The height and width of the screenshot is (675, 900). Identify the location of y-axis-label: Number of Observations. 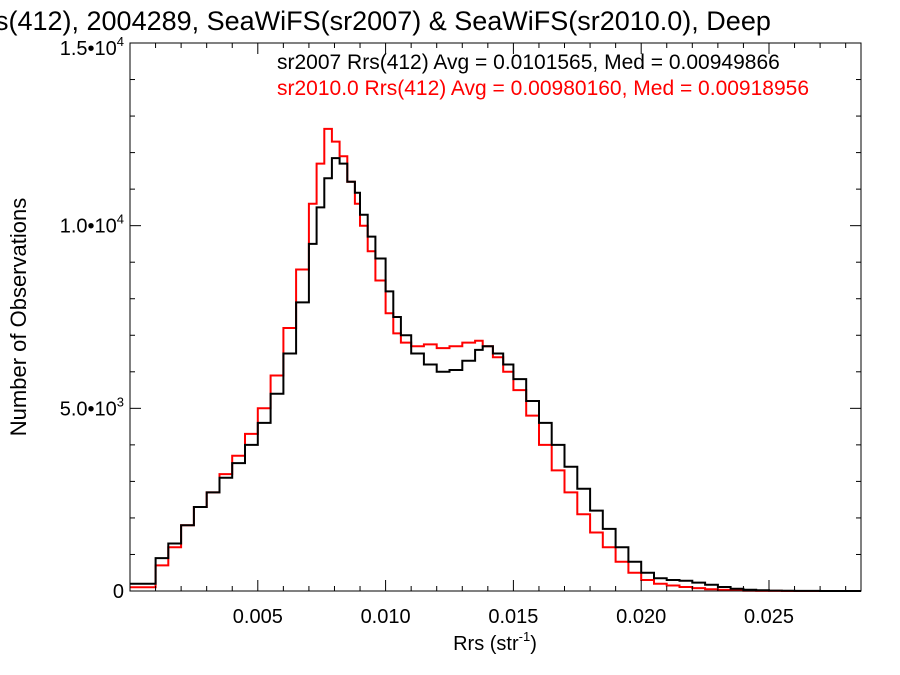
(18, 317).